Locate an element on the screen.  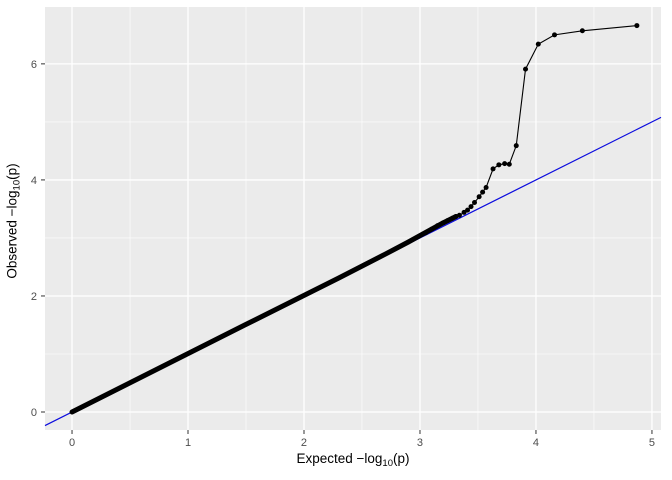
x-axis-title-suffix: (p) is located at coordinates (401, 458).